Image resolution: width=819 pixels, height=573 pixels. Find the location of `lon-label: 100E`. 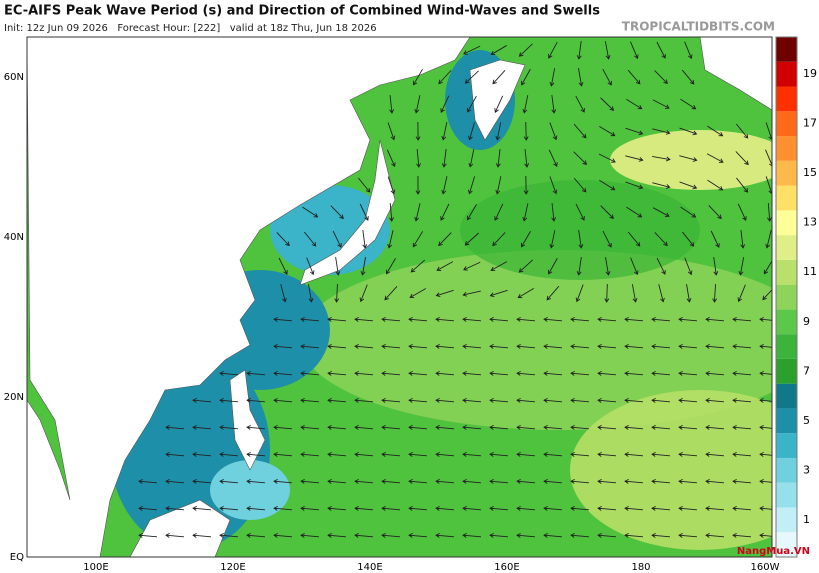

lon-label: 100E is located at coordinates (95, 567).